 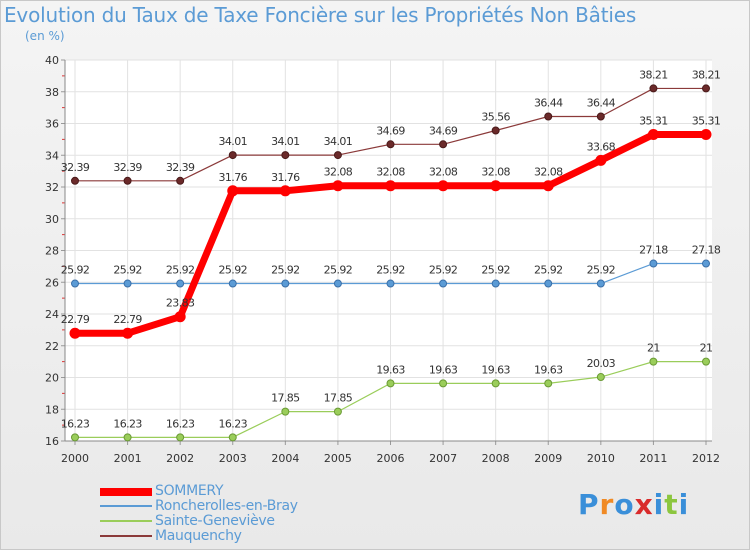 What do you see at coordinates (233, 141) in the screenshot?
I see `data-label: 34.01` at bounding box center [233, 141].